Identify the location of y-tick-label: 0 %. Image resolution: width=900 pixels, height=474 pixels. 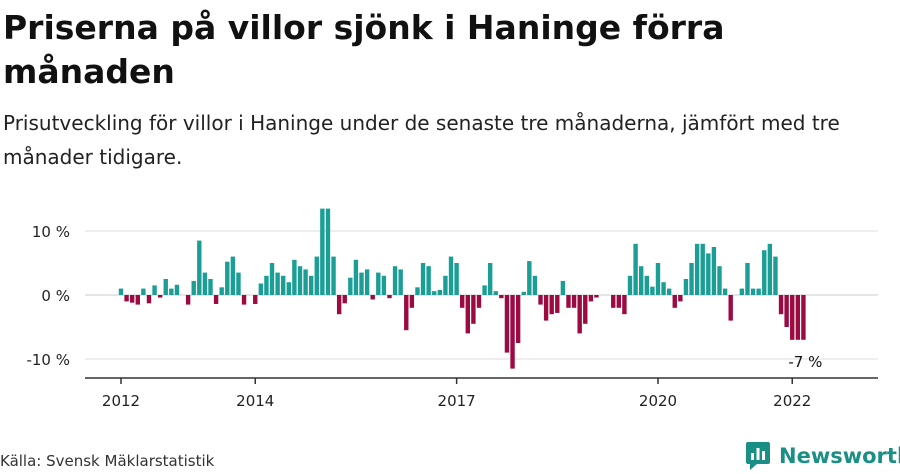
(55, 296).